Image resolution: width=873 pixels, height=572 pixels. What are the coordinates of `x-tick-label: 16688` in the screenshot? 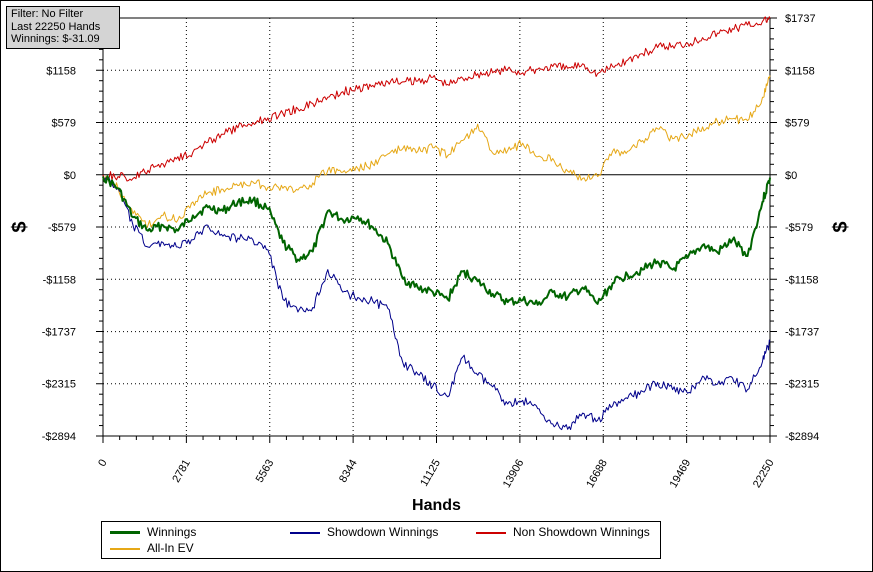 It's located at (597, 474).